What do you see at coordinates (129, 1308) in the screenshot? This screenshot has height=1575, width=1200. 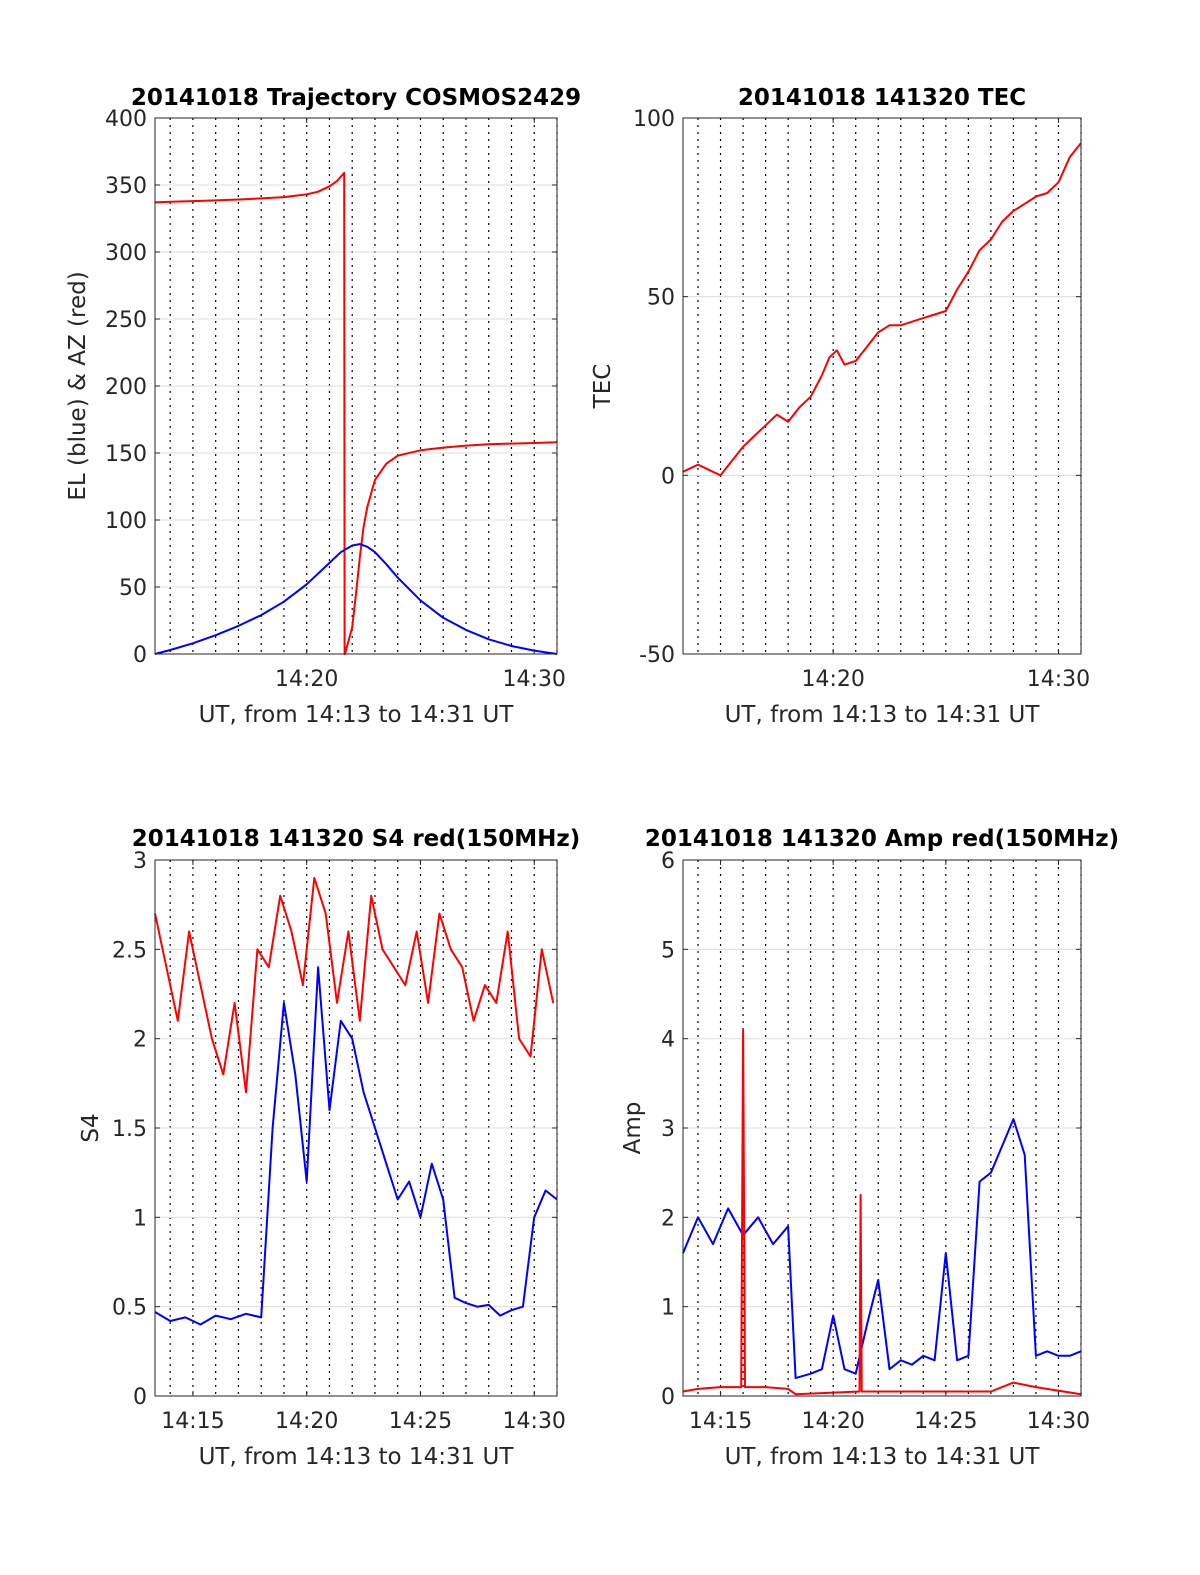 I see `y-tick-label: 0.5` at bounding box center [129, 1308].